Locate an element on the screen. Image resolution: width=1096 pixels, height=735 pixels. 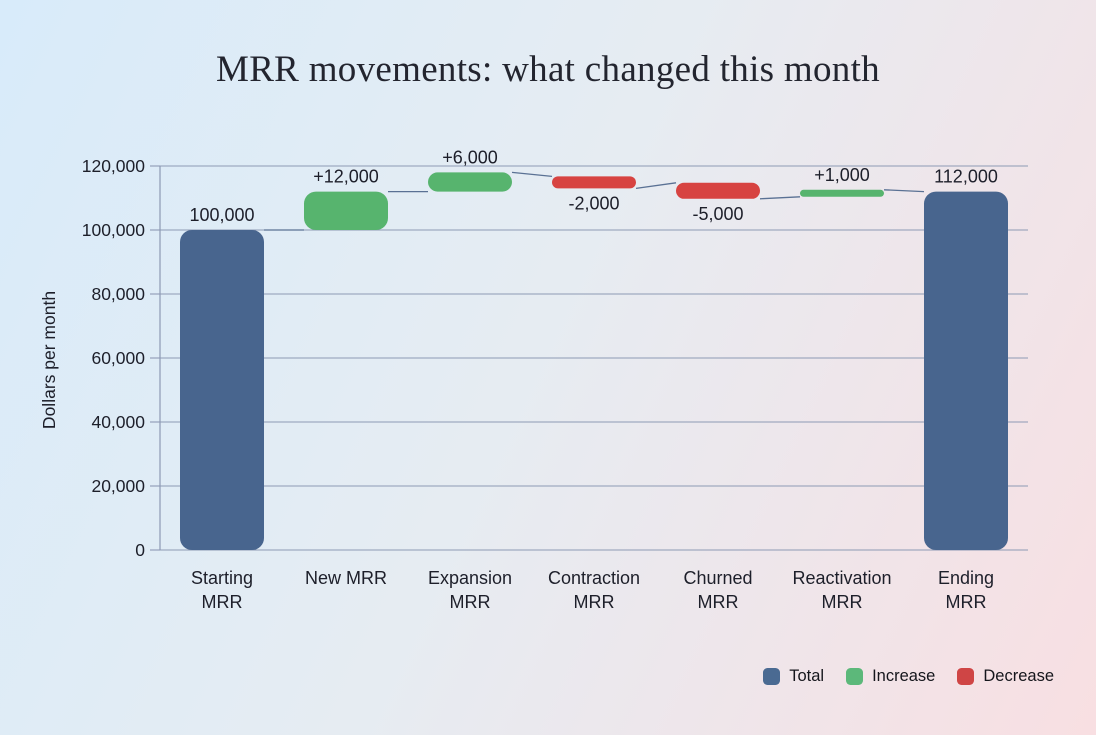
bar-value-label: 100,000 is located at coordinates (221, 215).